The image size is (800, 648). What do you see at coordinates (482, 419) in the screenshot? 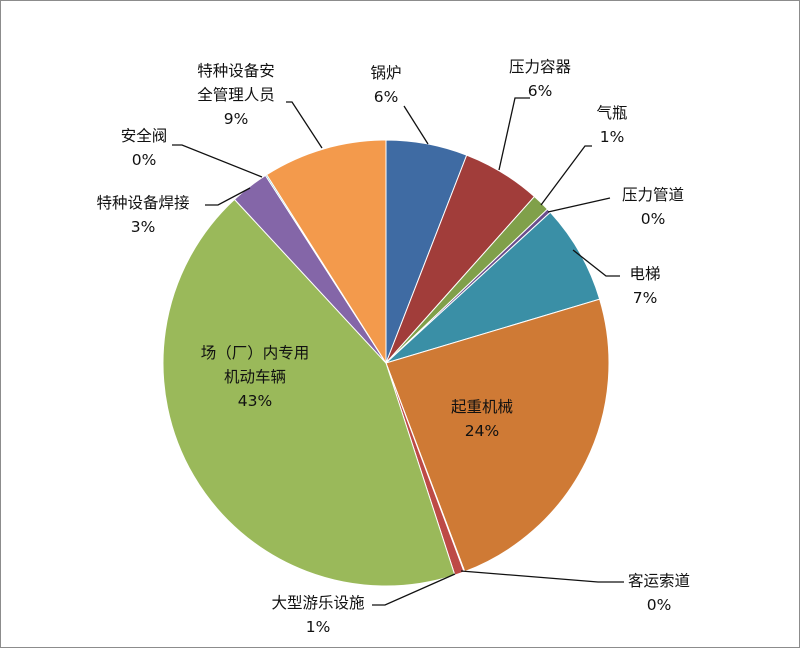
I see `label-lifting-machinery: 起重机械 24%` at bounding box center [482, 419].